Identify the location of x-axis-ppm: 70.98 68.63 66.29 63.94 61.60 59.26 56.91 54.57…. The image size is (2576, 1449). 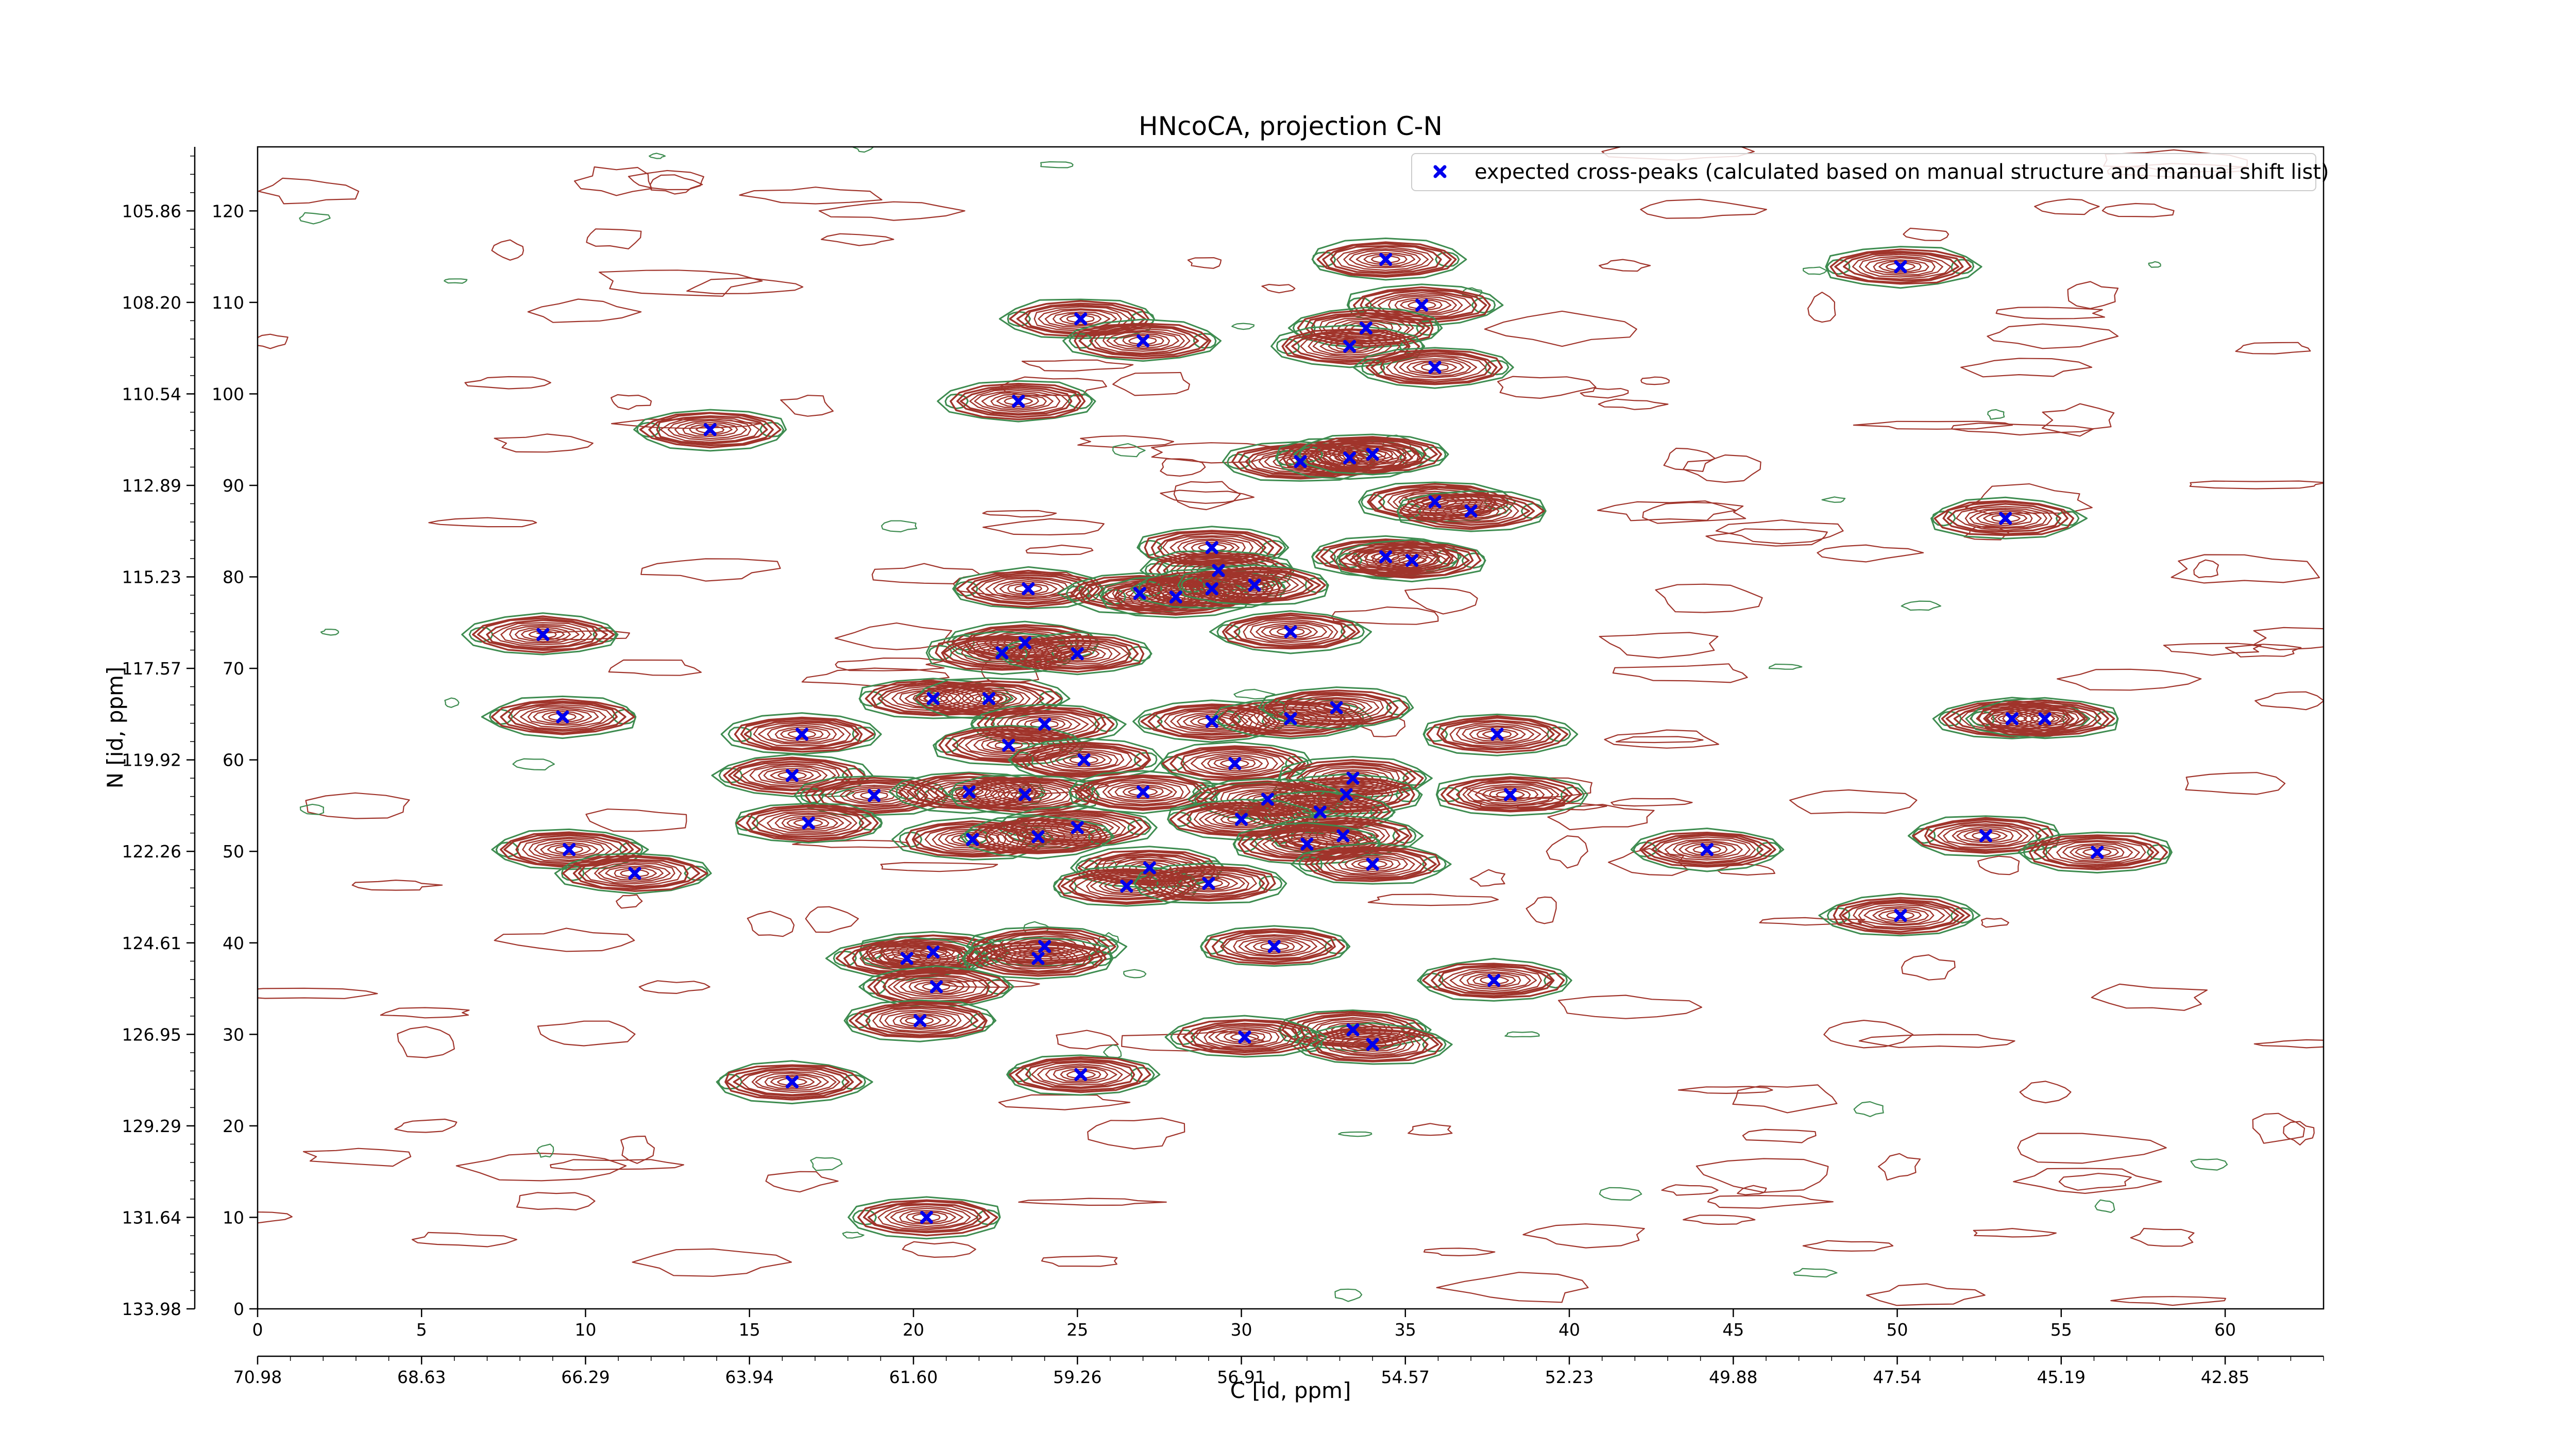
(1278, 1371).